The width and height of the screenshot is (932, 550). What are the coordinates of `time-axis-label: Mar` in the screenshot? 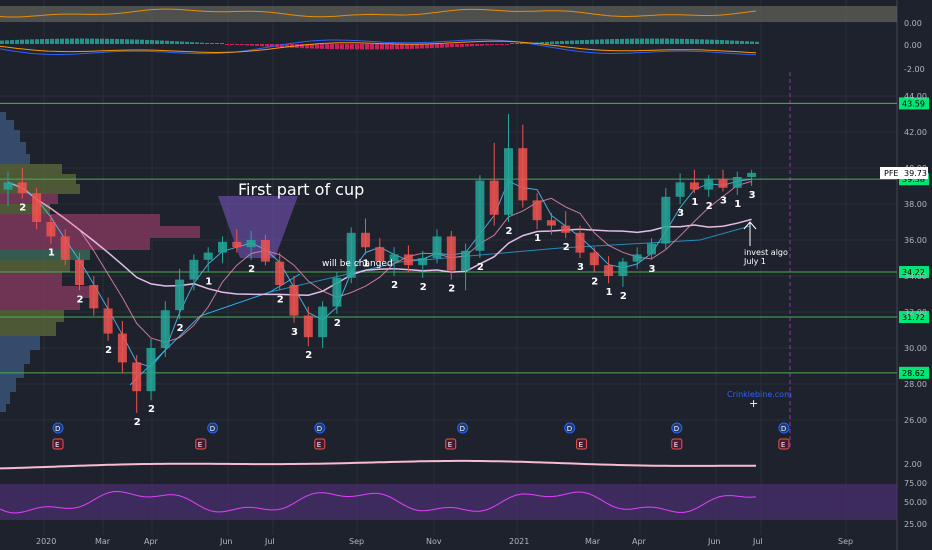 It's located at (593, 541).